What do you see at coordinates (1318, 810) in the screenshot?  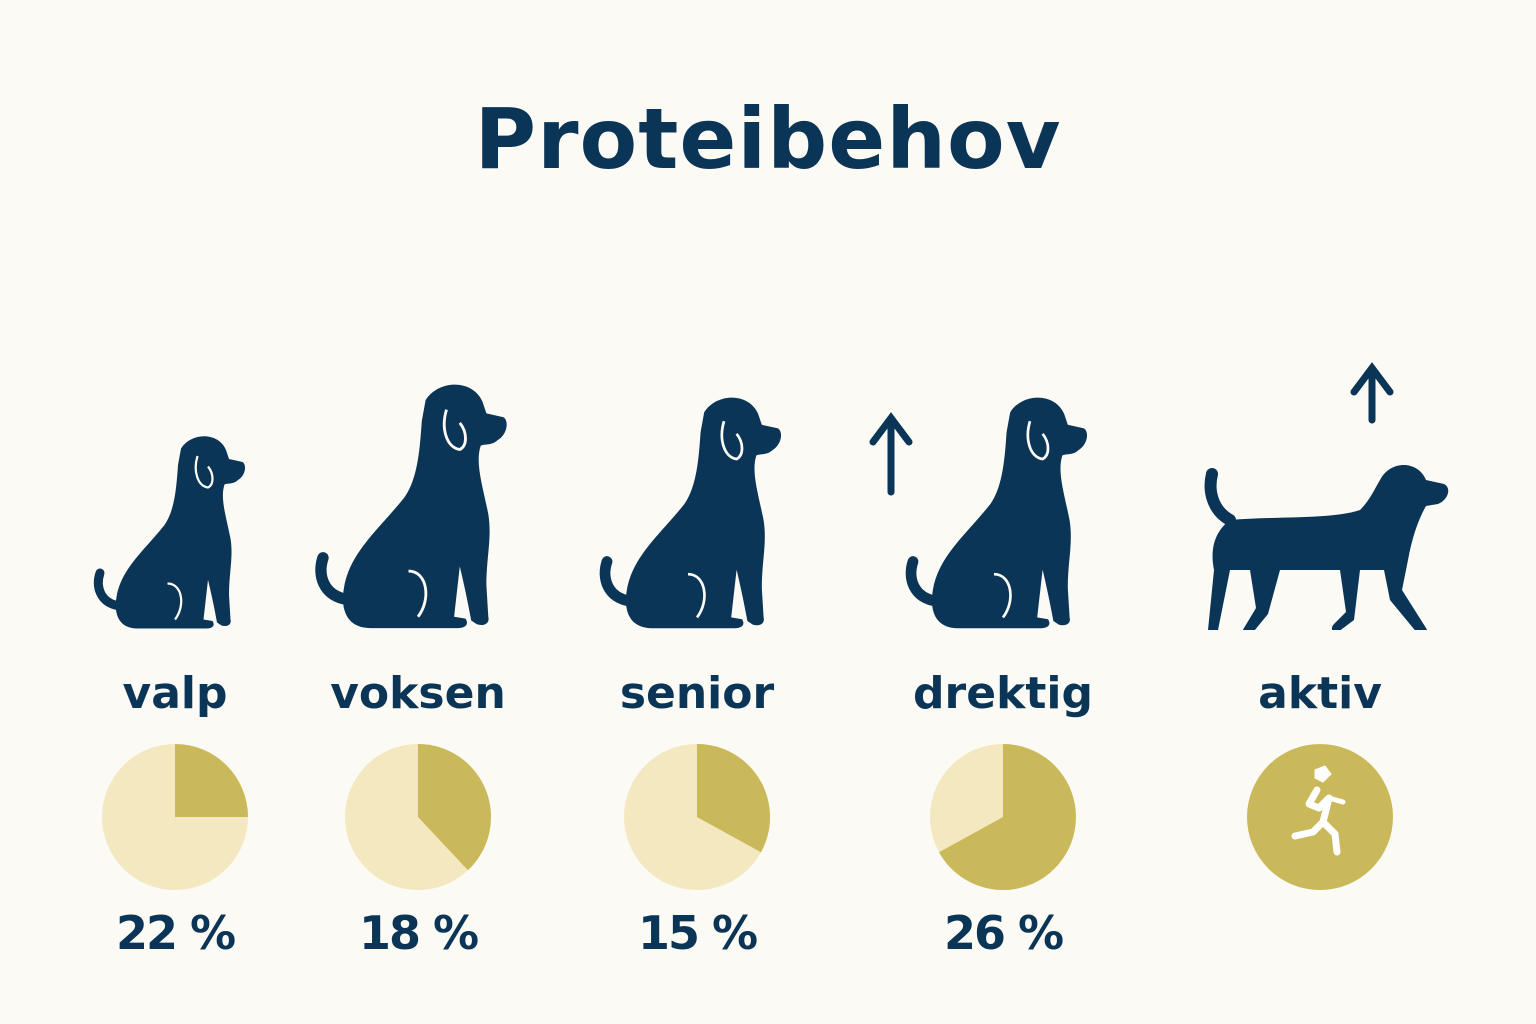 I see `running-person-icon` at bounding box center [1318, 810].